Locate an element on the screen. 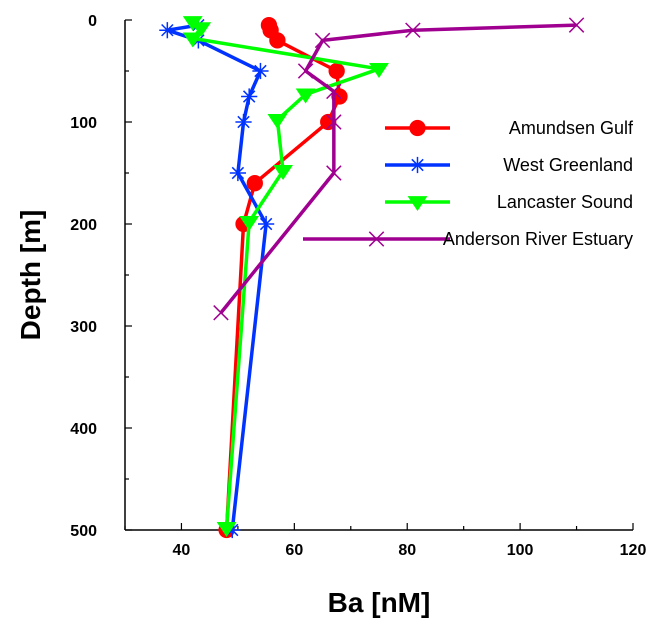 This screenshot has height=624, width=655. legend-item: West Greenland is located at coordinates (509, 165).